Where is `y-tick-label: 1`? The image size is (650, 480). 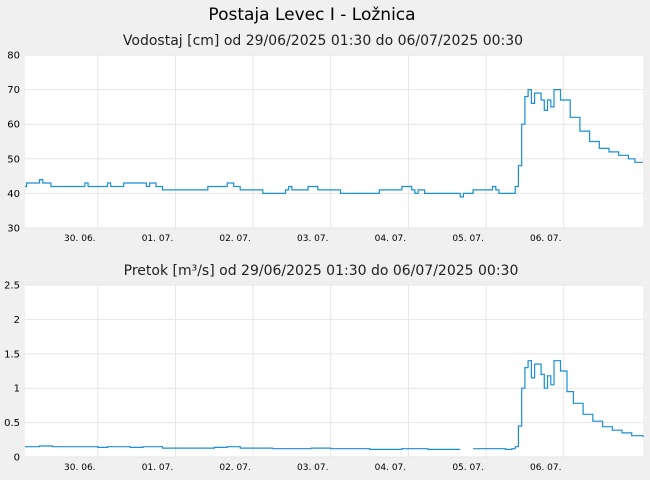
y-tick-label: 1 is located at coordinates (17, 389).